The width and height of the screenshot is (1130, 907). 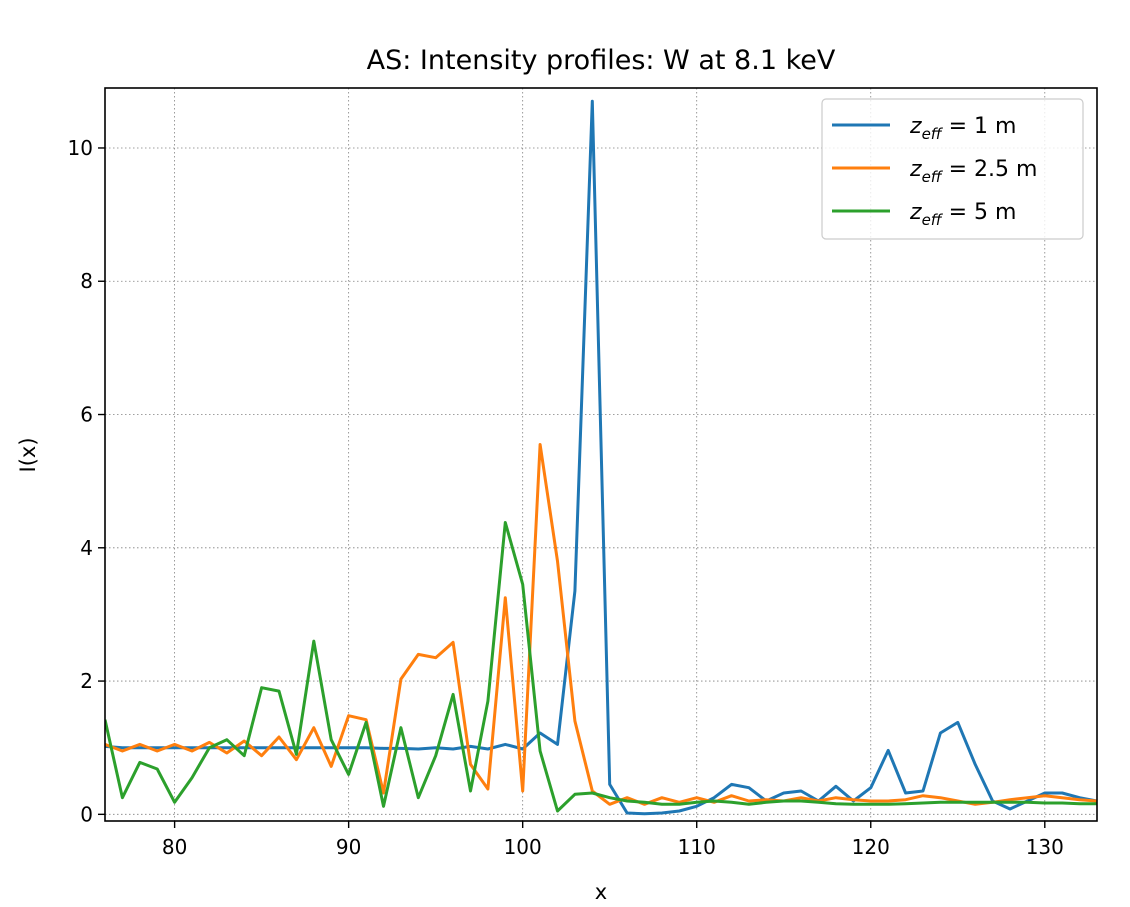 I want to click on legend-box, so click(x=952, y=169).